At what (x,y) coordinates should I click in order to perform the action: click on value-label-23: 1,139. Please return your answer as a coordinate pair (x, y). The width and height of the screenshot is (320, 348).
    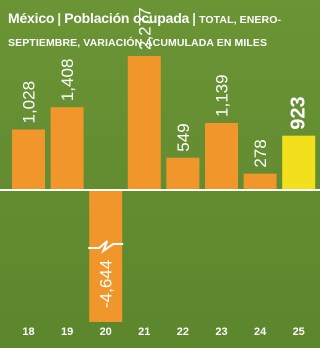
    Looking at the image, I should click on (222, 95).